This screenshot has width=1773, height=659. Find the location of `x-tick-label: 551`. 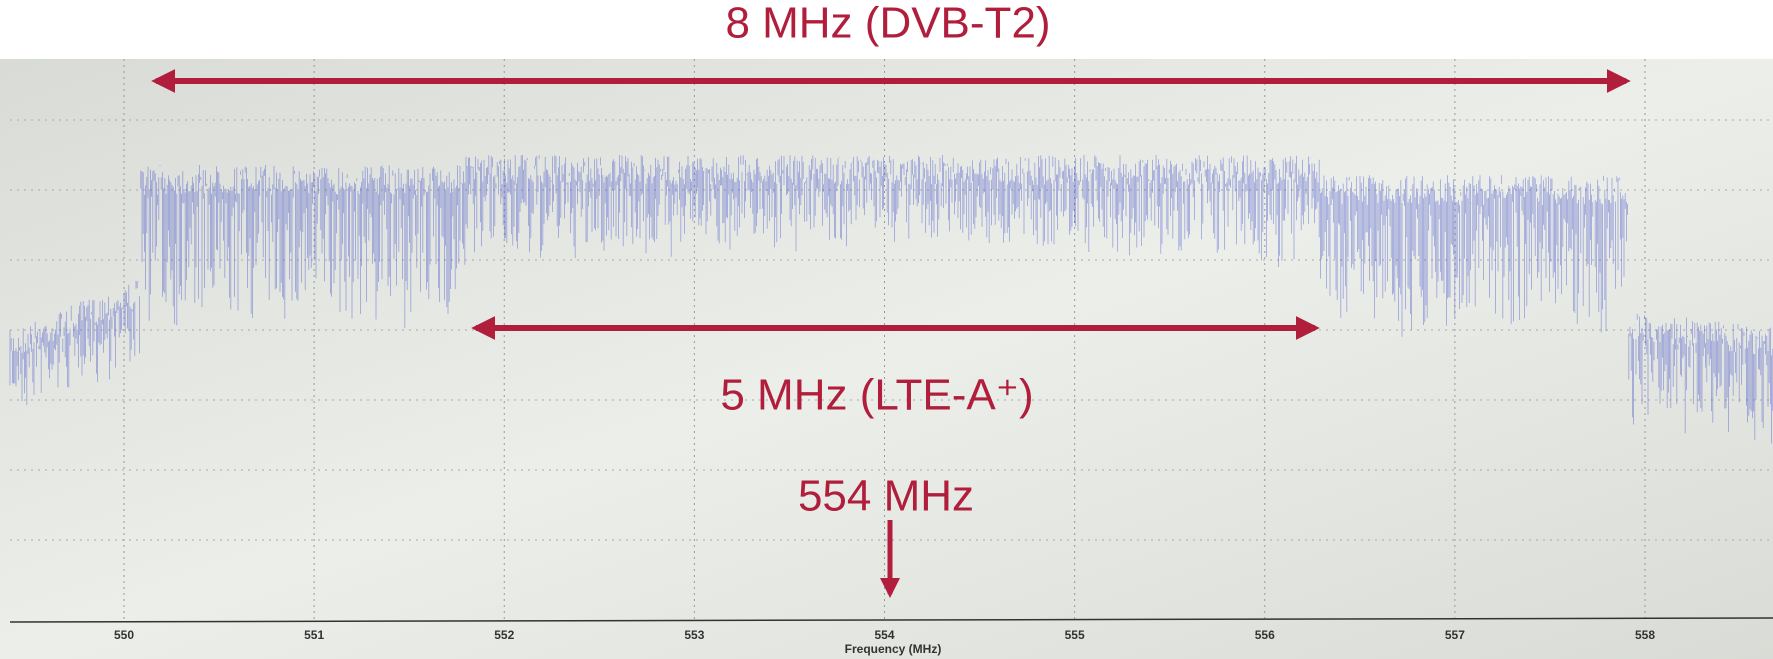

x-tick-label: 551 is located at coordinates (314, 635).